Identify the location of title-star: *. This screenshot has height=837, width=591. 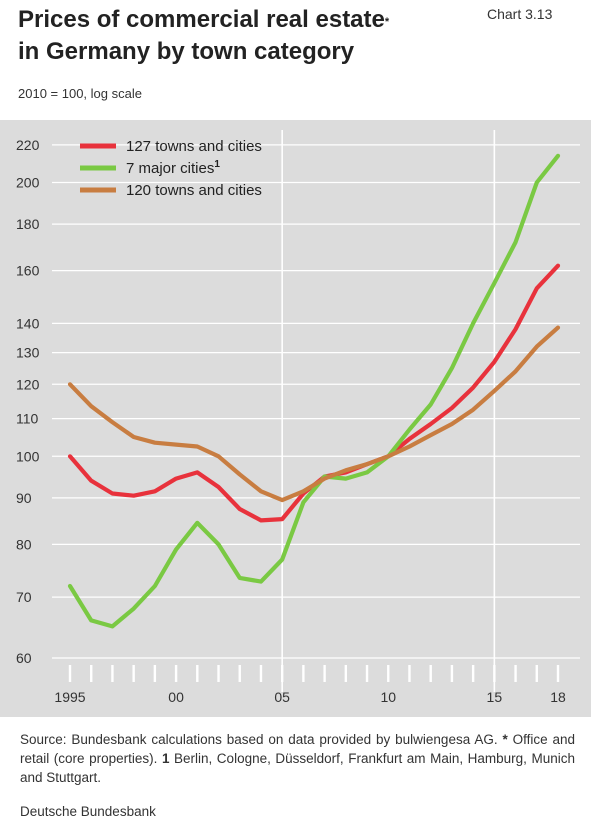
(387, 22).